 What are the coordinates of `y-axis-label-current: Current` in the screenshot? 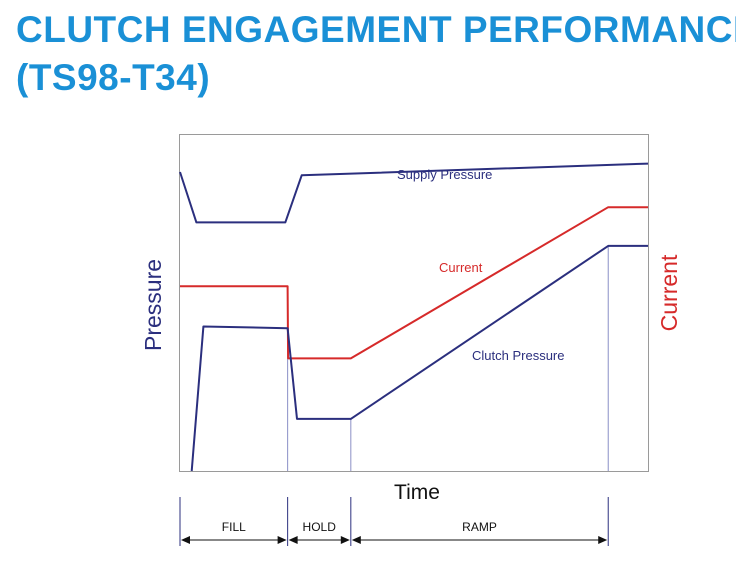 It's located at (669, 292).